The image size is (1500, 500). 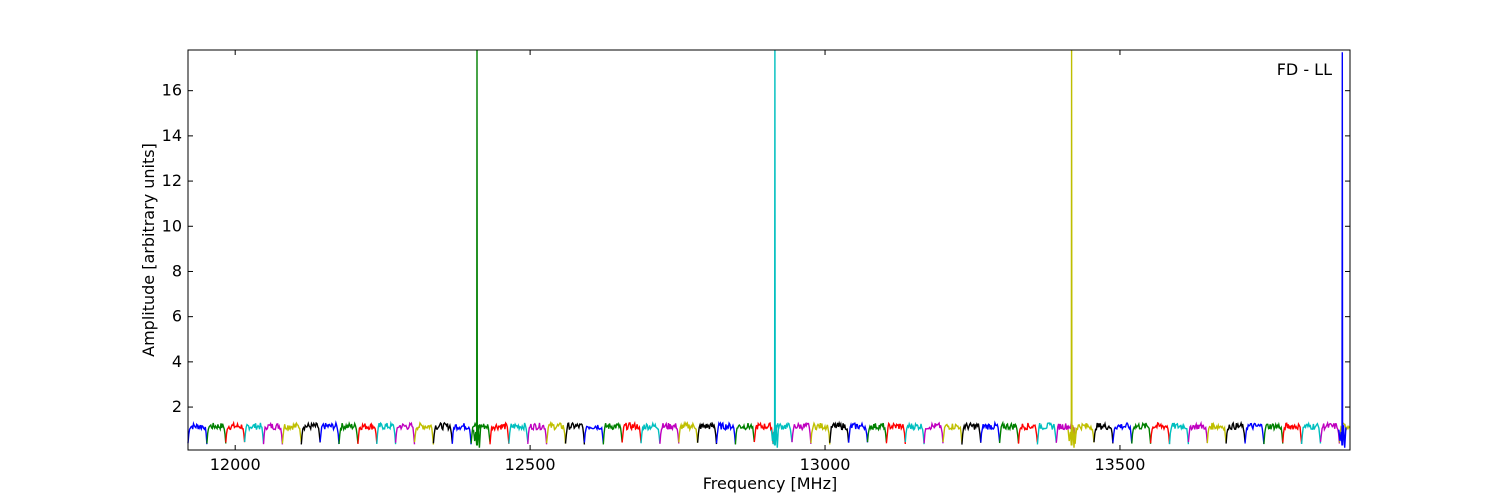 I want to click on y-tick-label-8: 8, so click(x=177, y=270).